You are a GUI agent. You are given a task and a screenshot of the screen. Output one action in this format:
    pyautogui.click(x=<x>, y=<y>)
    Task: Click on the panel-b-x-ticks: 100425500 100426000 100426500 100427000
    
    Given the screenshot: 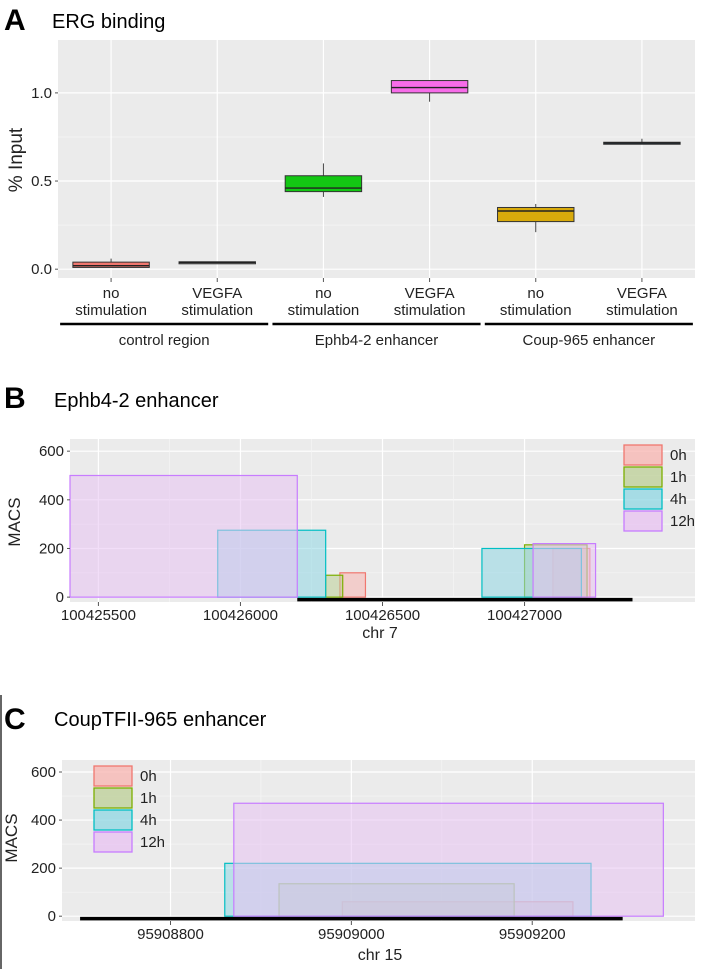 What is the action you would take?
    pyautogui.click(x=311, y=613)
    